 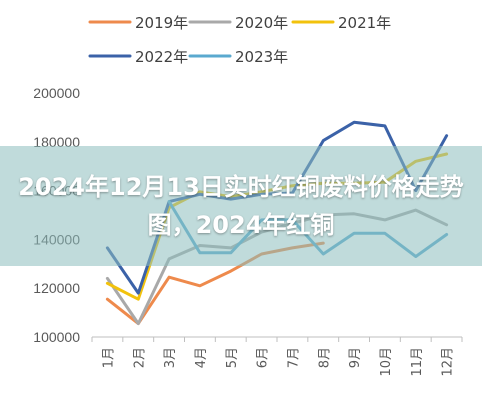 What do you see at coordinates (201, 357) in the screenshot?
I see `x-tick-label: 4月` at bounding box center [201, 357].